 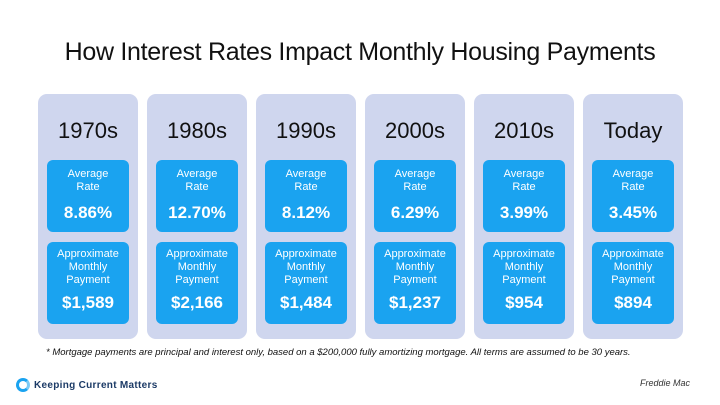 I want to click on average-rate-box: Average Rate 3.99%, so click(x=524, y=196).